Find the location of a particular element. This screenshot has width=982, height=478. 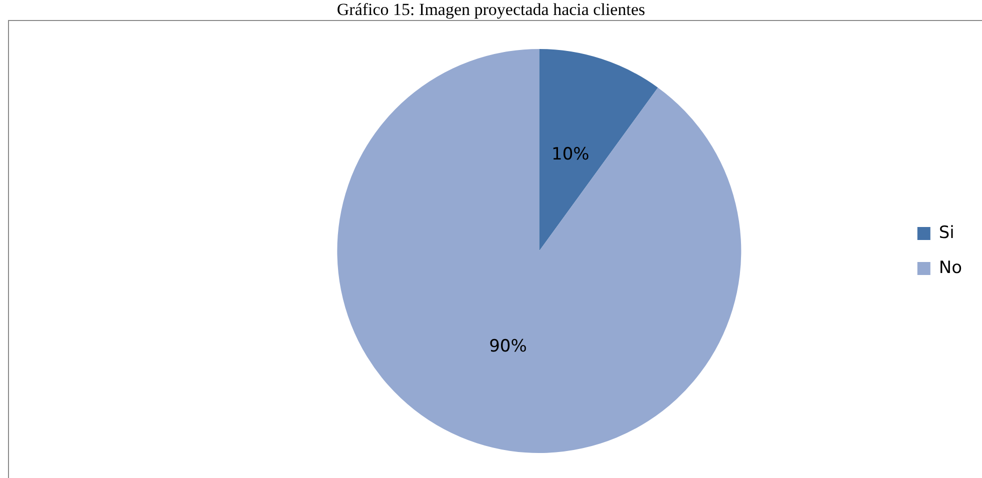

legend-label: No is located at coordinates (950, 268).